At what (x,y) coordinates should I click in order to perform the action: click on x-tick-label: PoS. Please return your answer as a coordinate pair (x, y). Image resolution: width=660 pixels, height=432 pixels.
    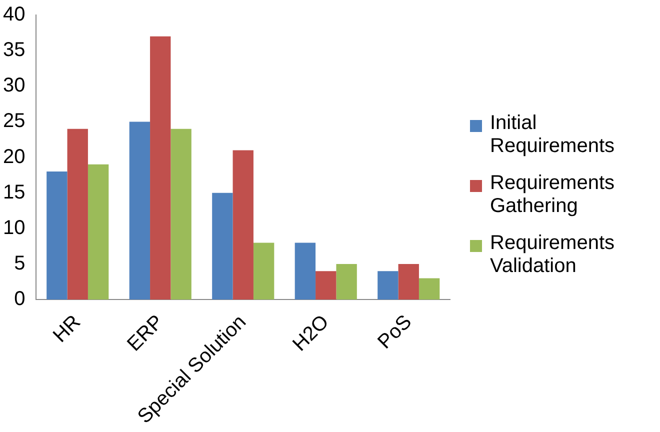
    Looking at the image, I should click on (395, 332).